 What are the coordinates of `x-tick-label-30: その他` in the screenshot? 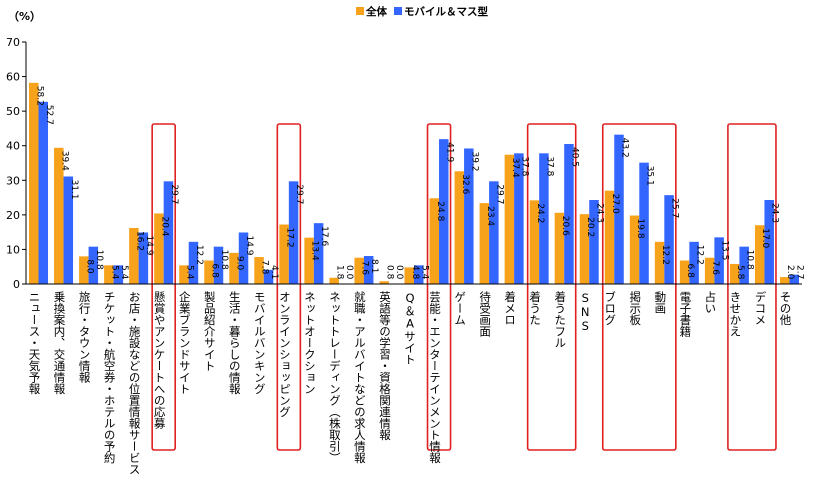 It's located at (785, 308).